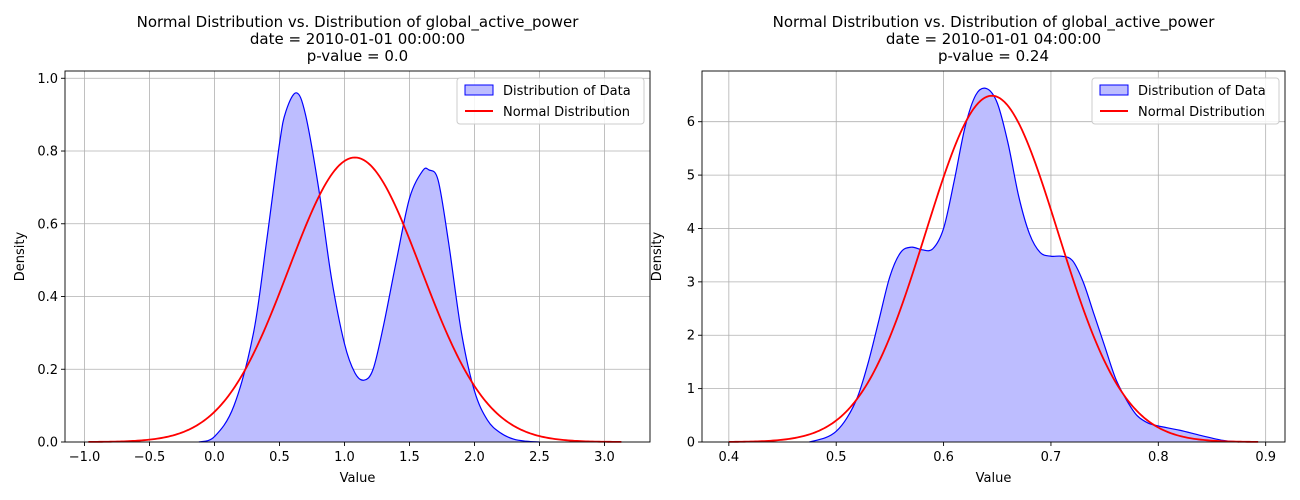 The width and height of the screenshot is (1300, 500). What do you see at coordinates (85, 457) in the screenshot?
I see `x-tick-label: −1.0` at bounding box center [85, 457].